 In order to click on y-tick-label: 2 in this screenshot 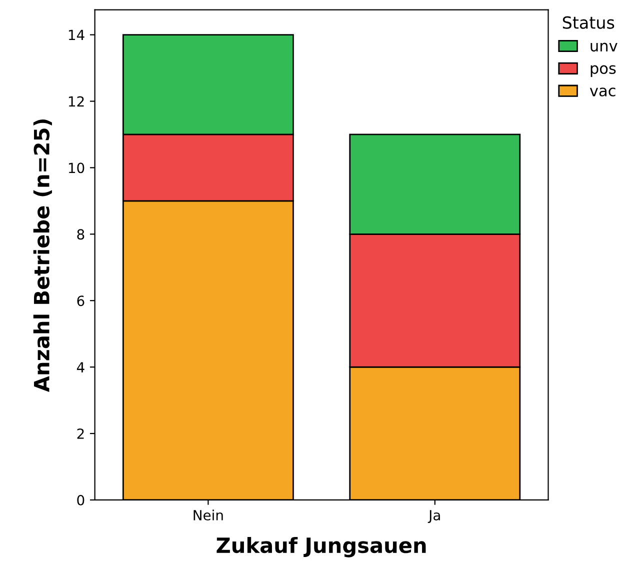, I will do `click(80, 433)`.